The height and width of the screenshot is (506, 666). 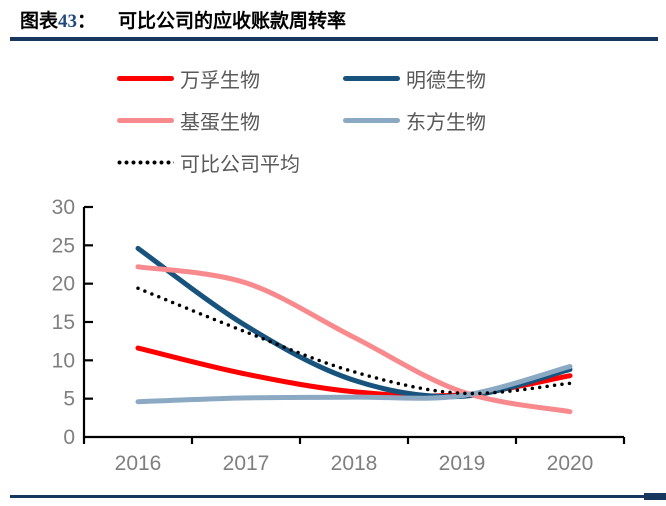 I want to click on y-tick-label: 0, so click(x=69, y=437).